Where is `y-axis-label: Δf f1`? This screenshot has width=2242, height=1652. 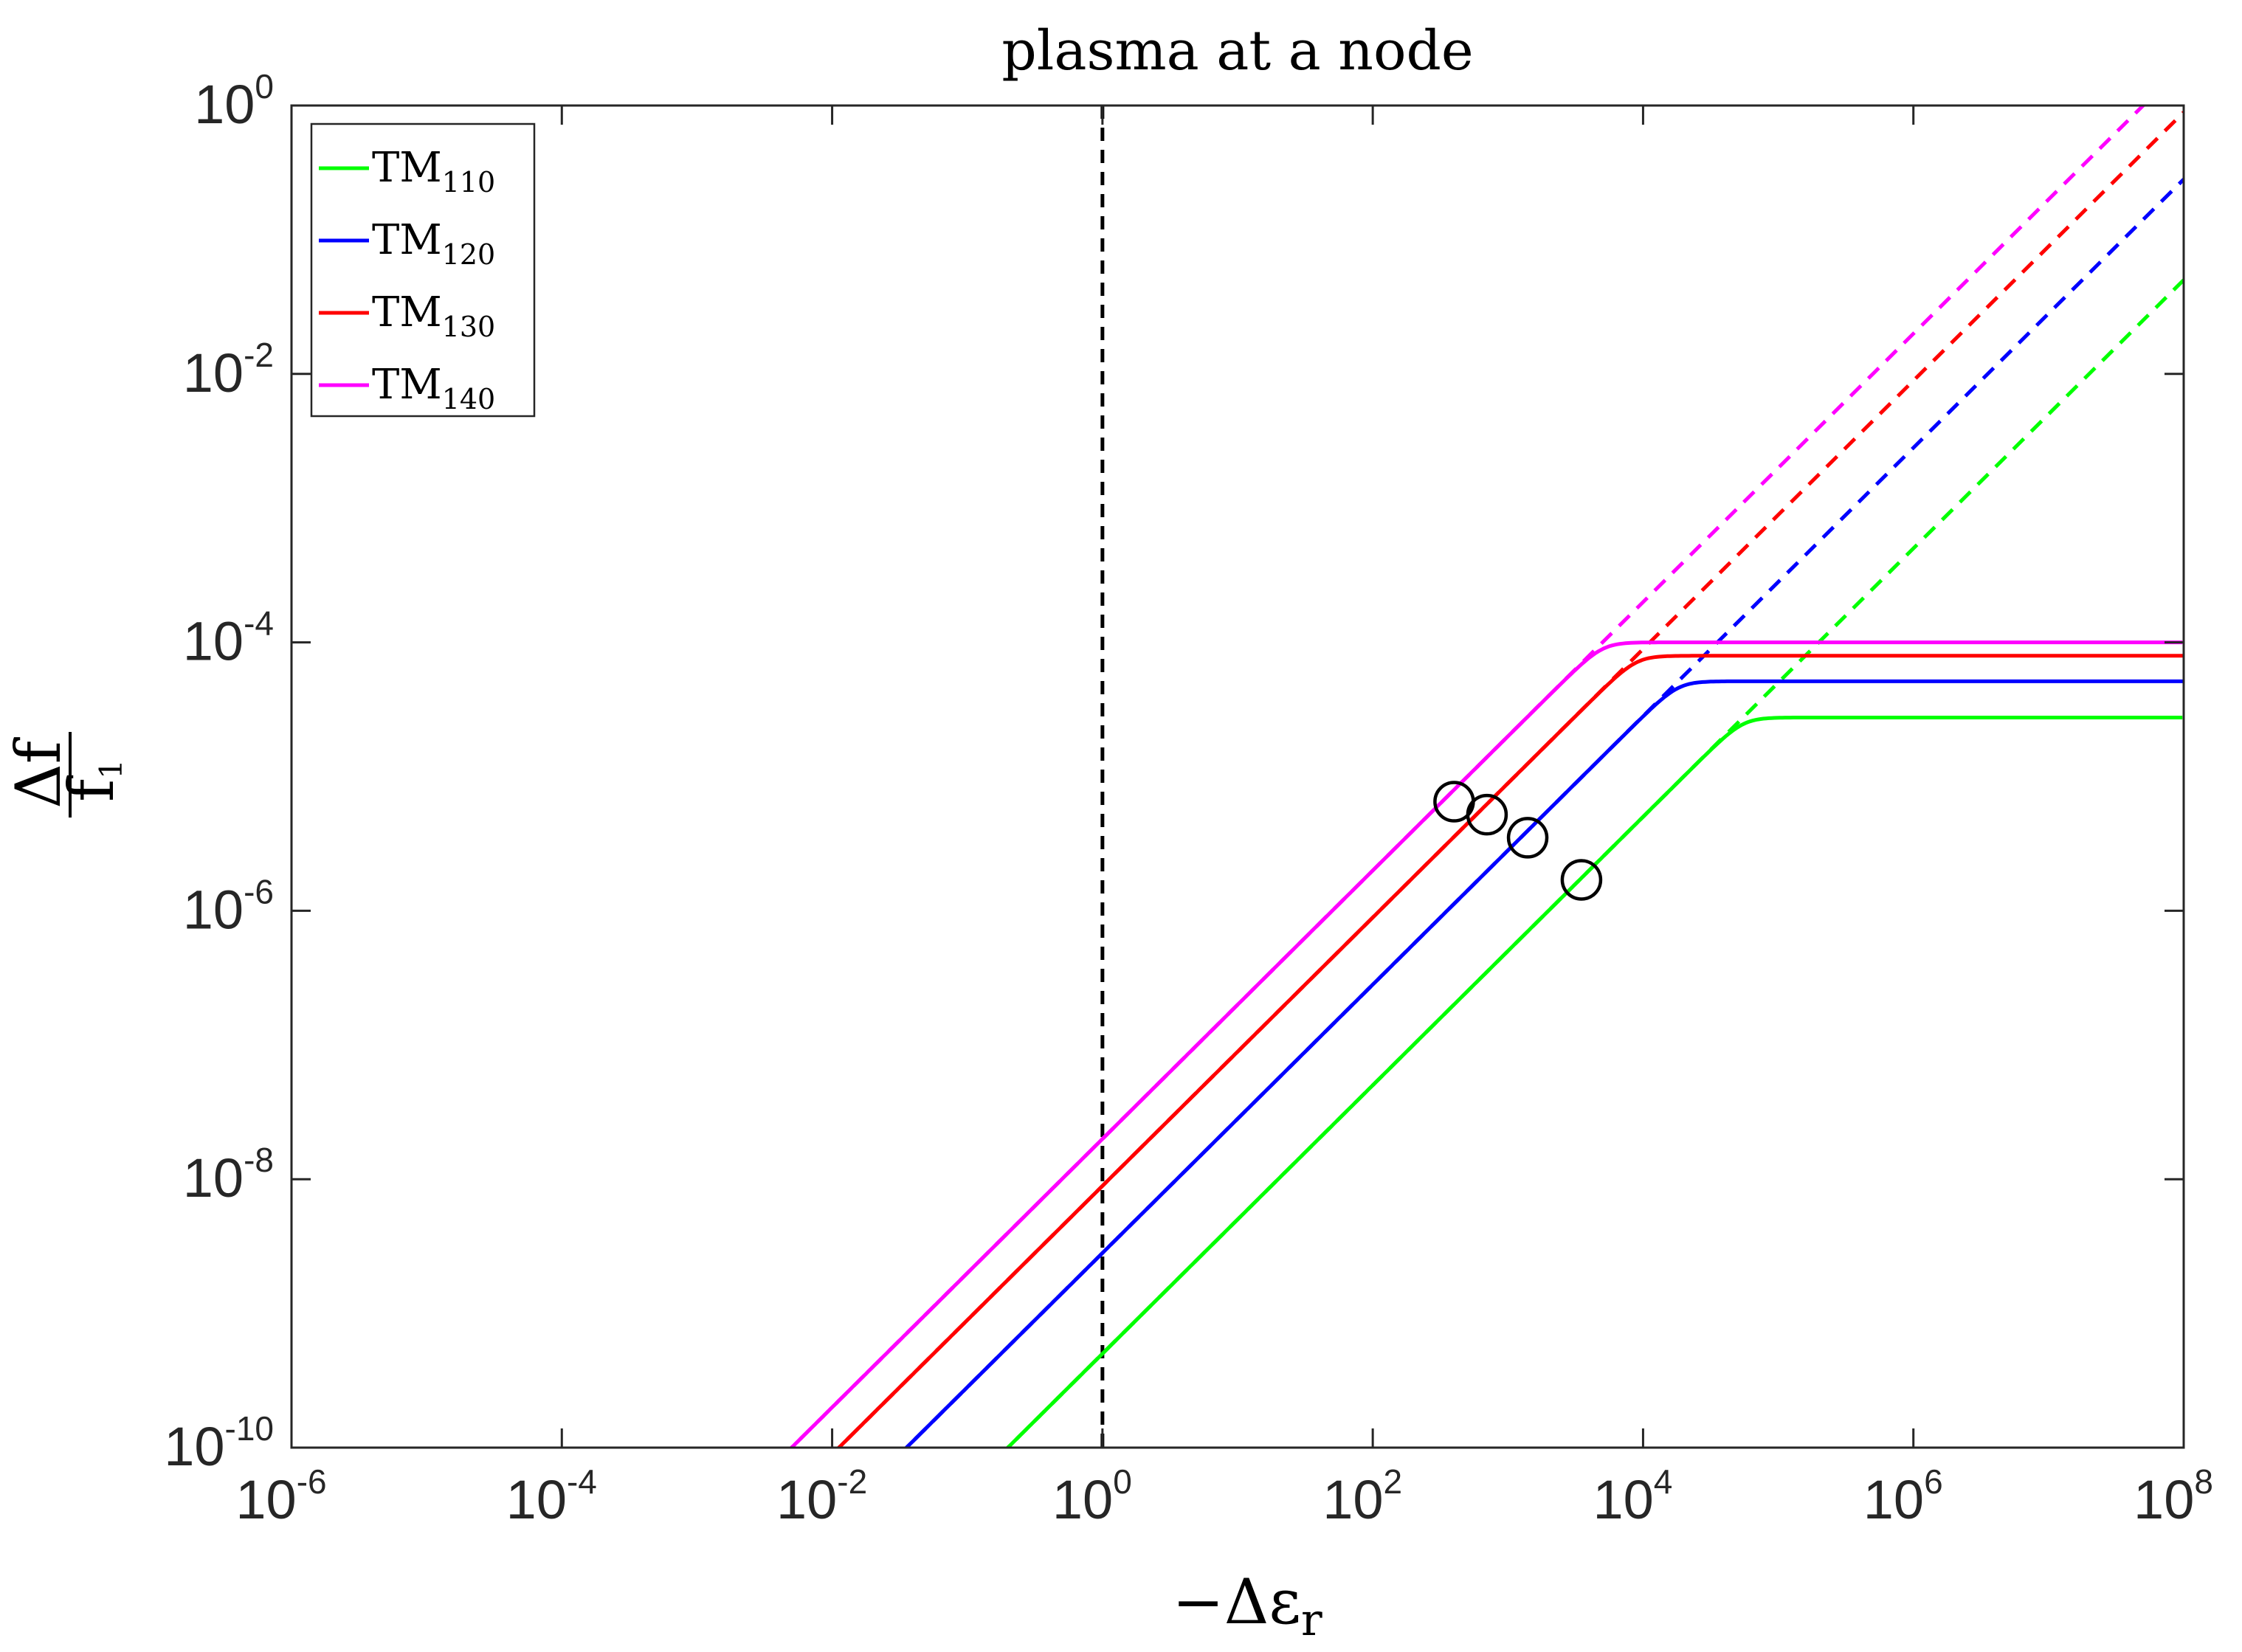 y-axis-label: Δf f1 is located at coordinates (65, 775).